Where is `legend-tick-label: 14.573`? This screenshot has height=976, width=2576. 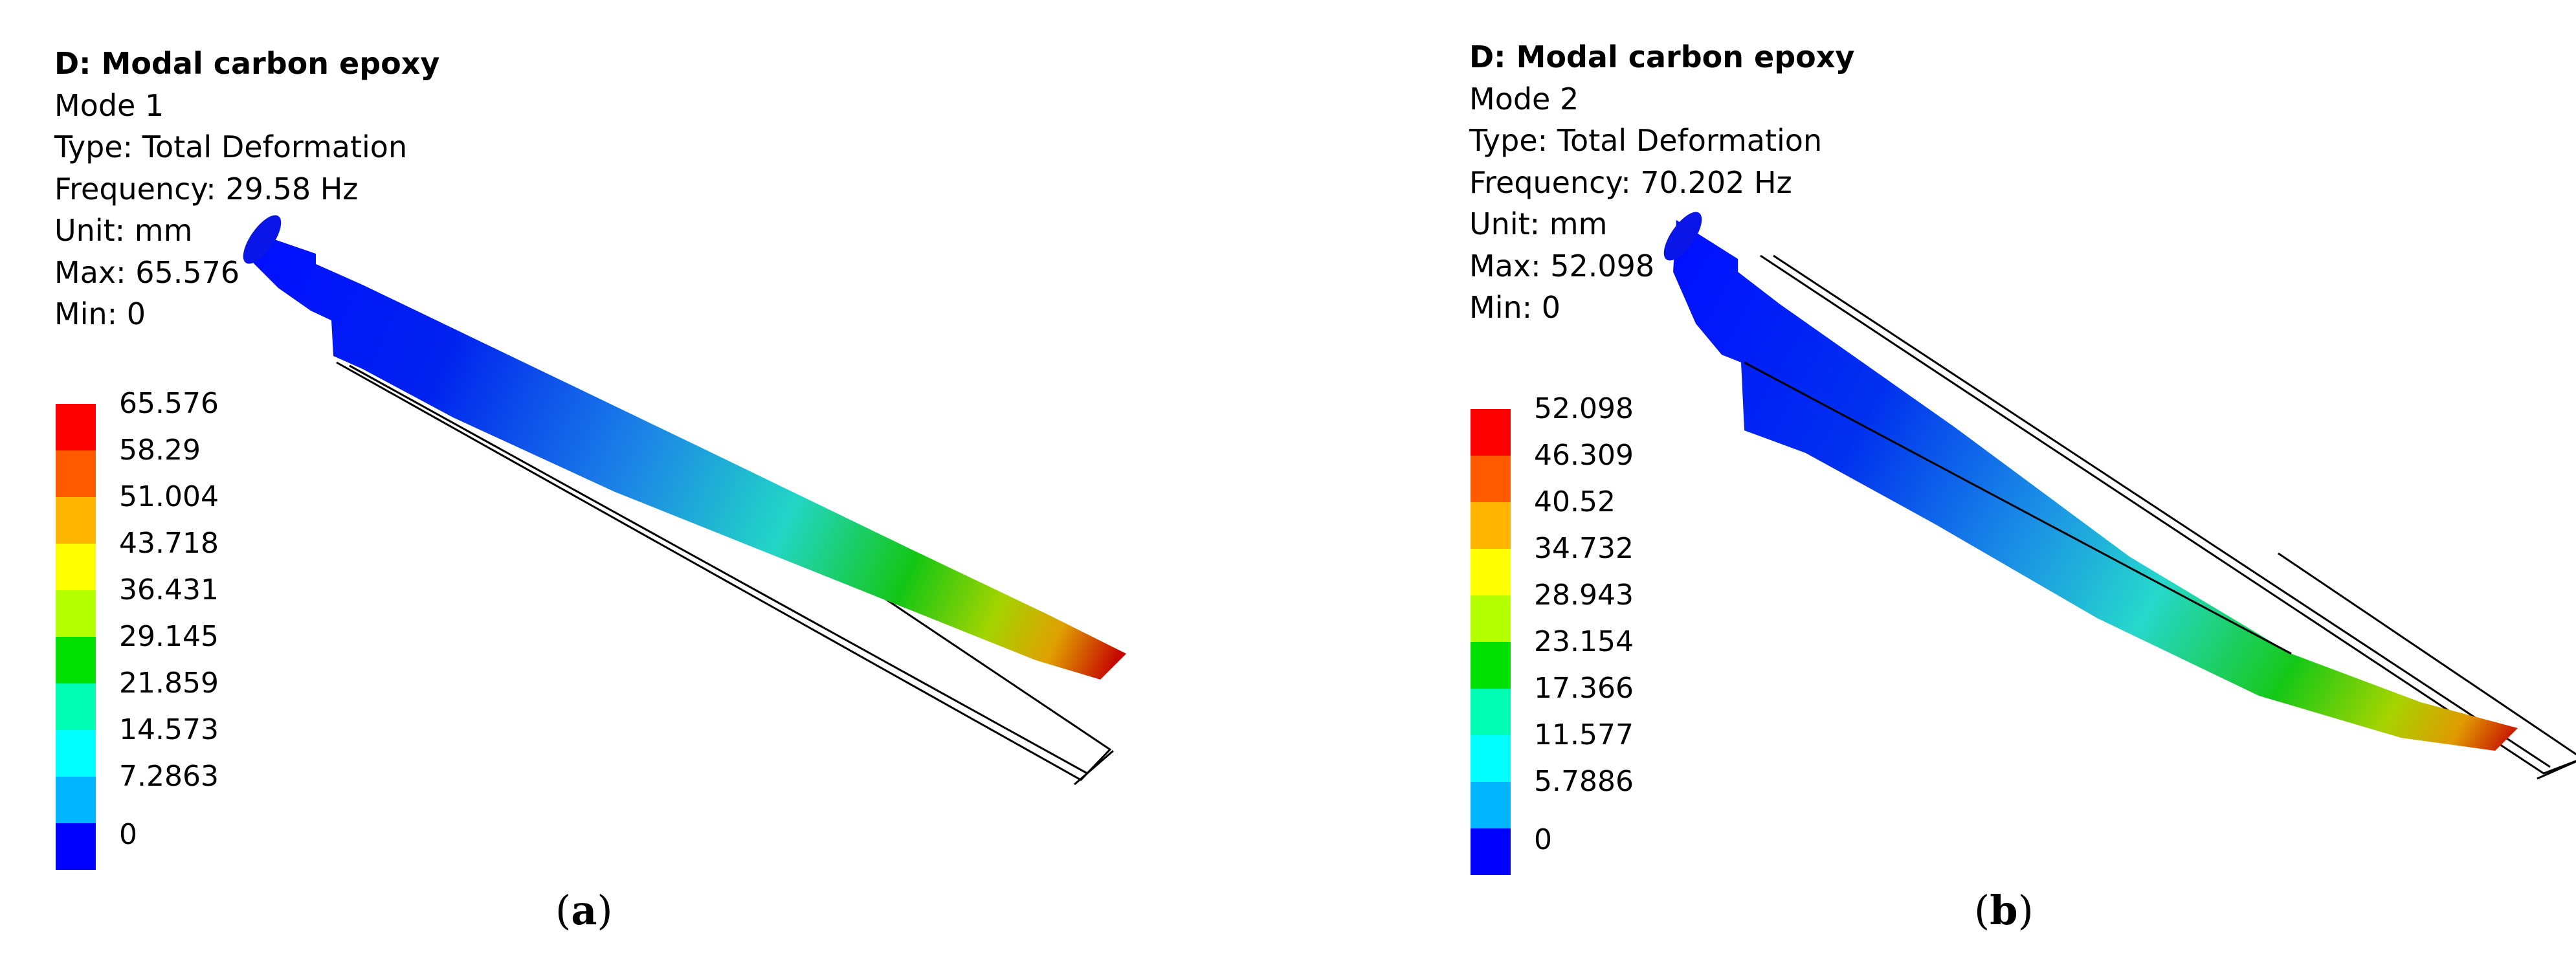
legend-tick-label: 14.573 is located at coordinates (169, 730).